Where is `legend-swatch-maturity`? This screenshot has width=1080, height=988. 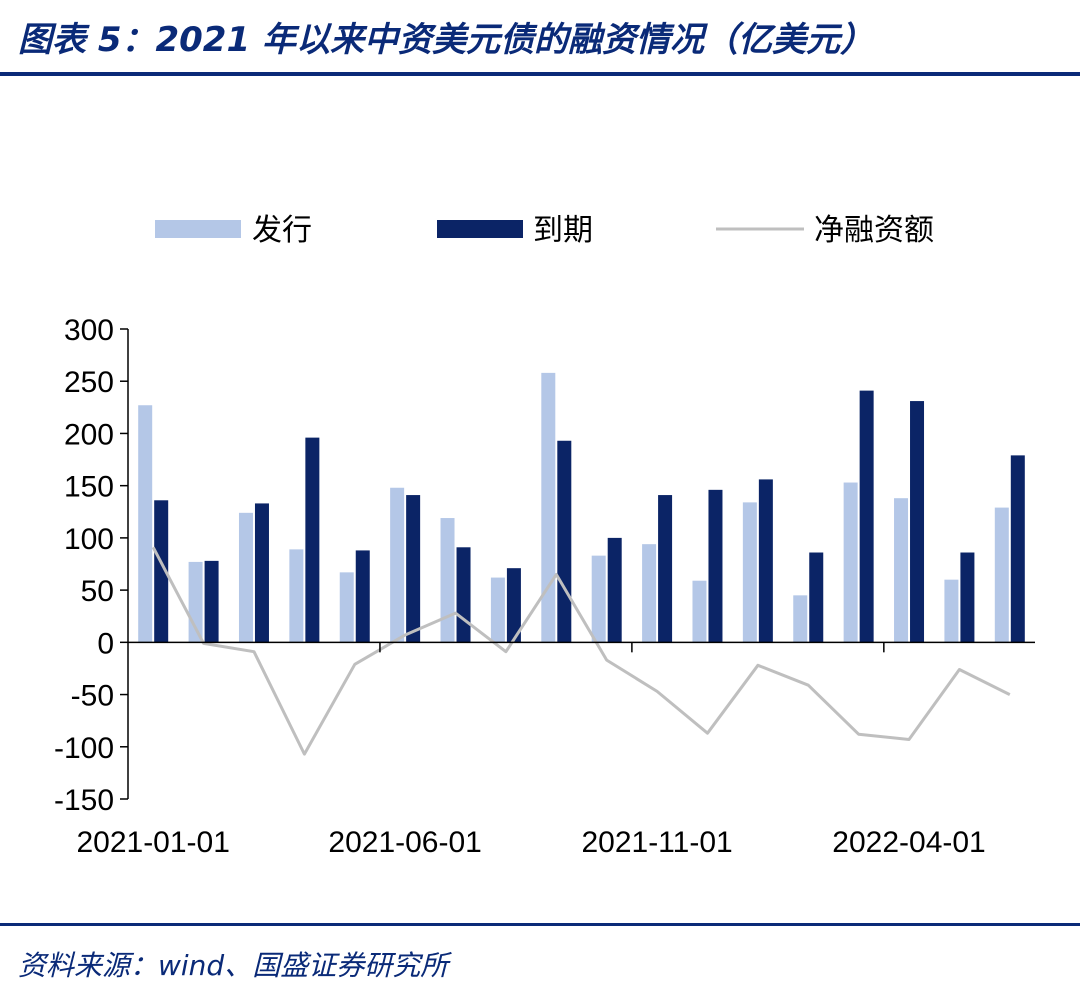
legend-swatch-maturity is located at coordinates (480, 229).